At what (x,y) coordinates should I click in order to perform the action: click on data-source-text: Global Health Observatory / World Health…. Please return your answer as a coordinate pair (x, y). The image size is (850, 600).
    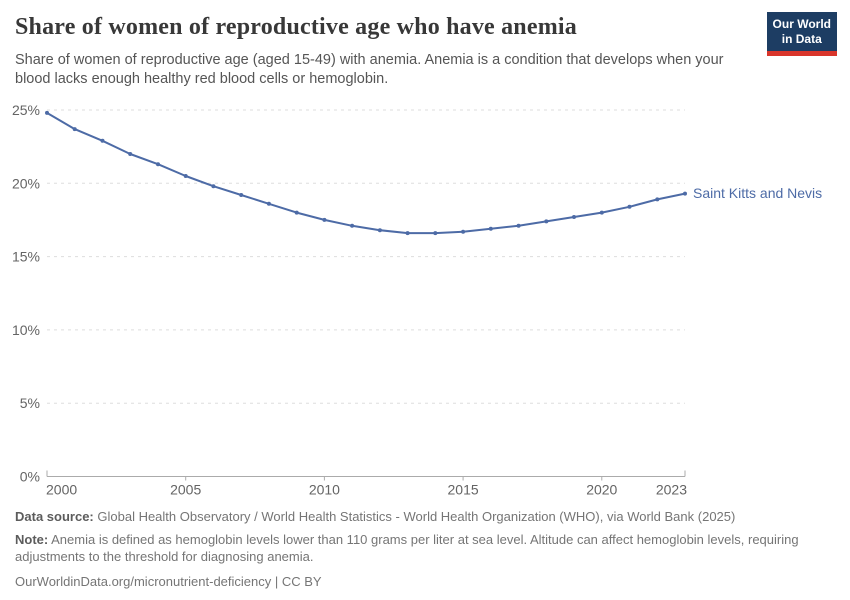
    Looking at the image, I should click on (416, 516).